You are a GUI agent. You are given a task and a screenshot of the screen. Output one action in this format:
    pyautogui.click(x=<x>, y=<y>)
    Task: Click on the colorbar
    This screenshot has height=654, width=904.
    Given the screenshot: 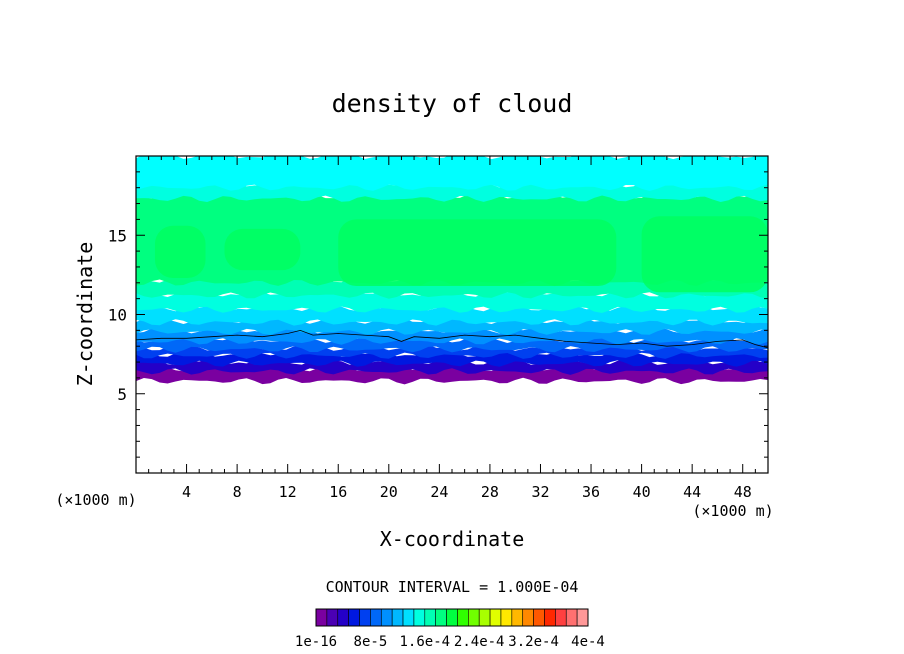 What is the action you would take?
    pyautogui.click(x=452, y=617)
    